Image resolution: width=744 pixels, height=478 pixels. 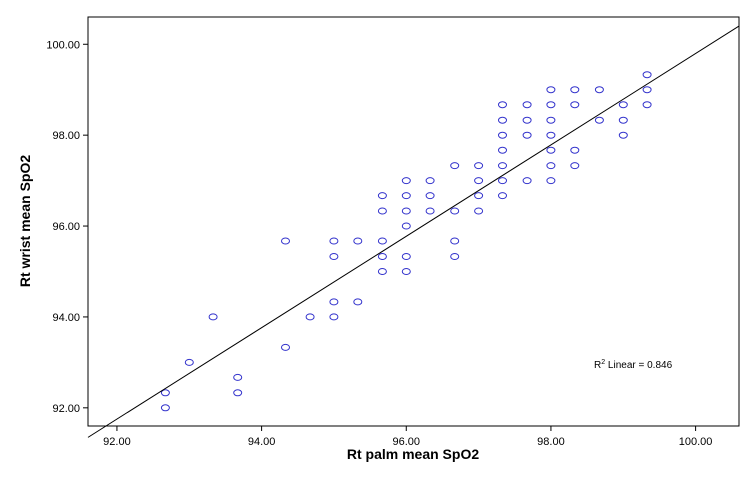 I want to click on x-tick-label: 98.00, so click(x=551, y=442).